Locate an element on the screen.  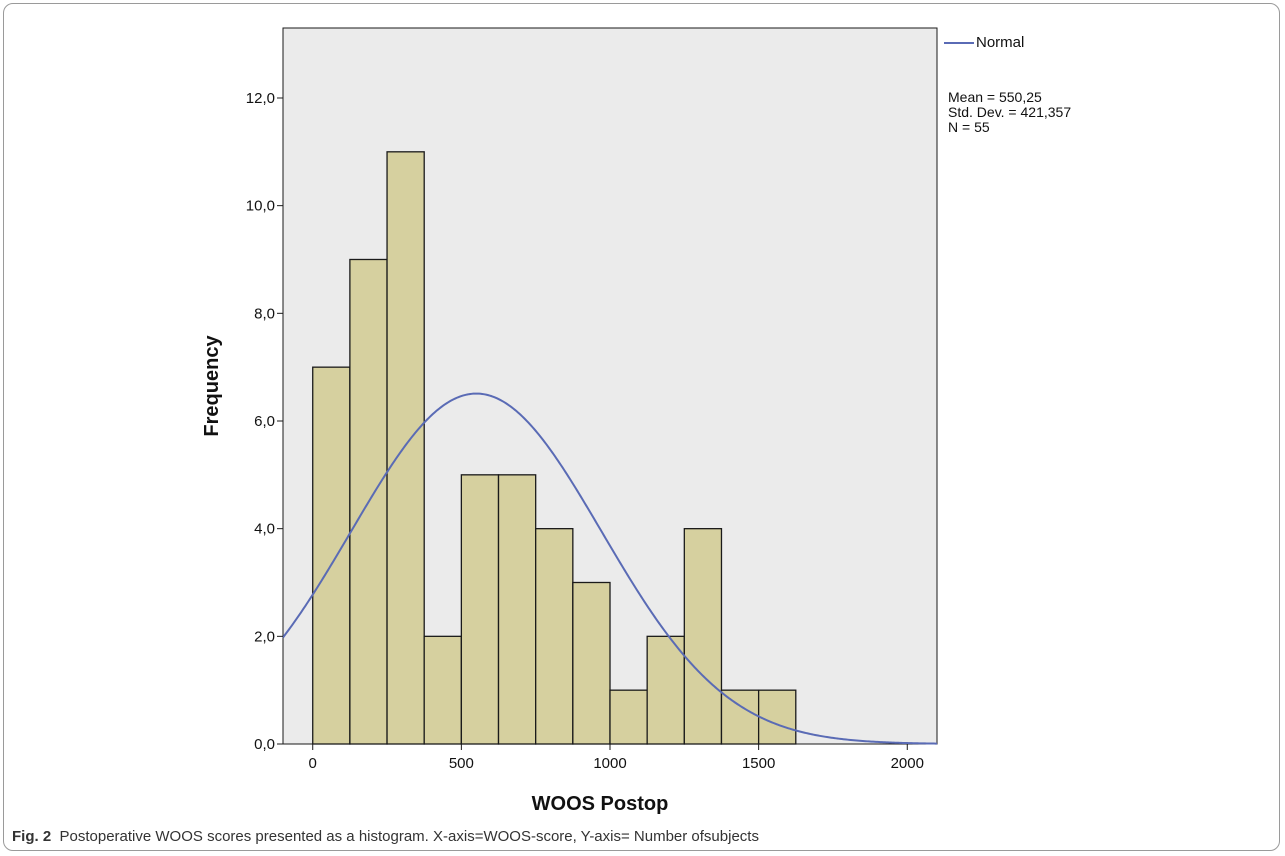
y-tick-label: 10,0 is located at coordinates (260, 206).